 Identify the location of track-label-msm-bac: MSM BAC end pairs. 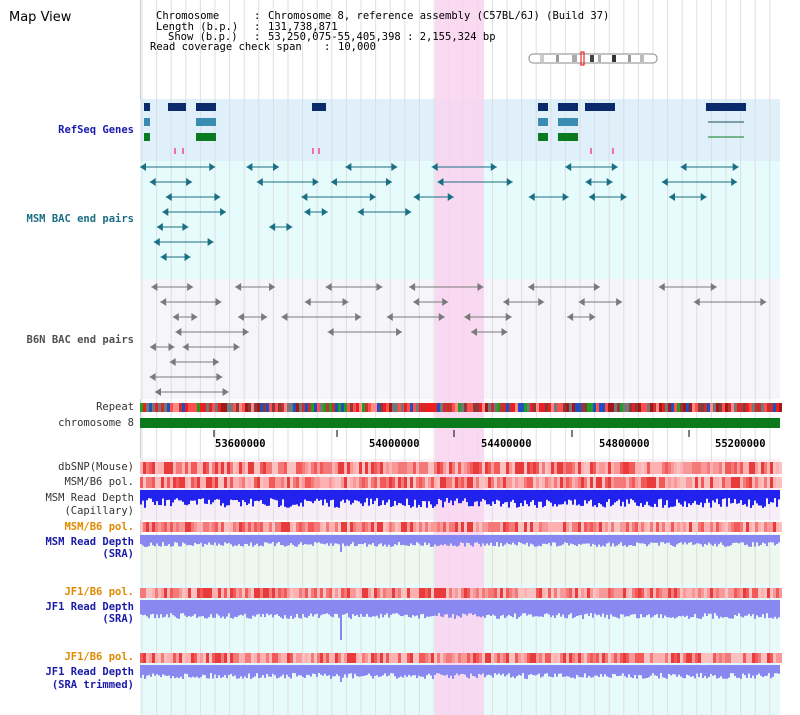
(80, 219).